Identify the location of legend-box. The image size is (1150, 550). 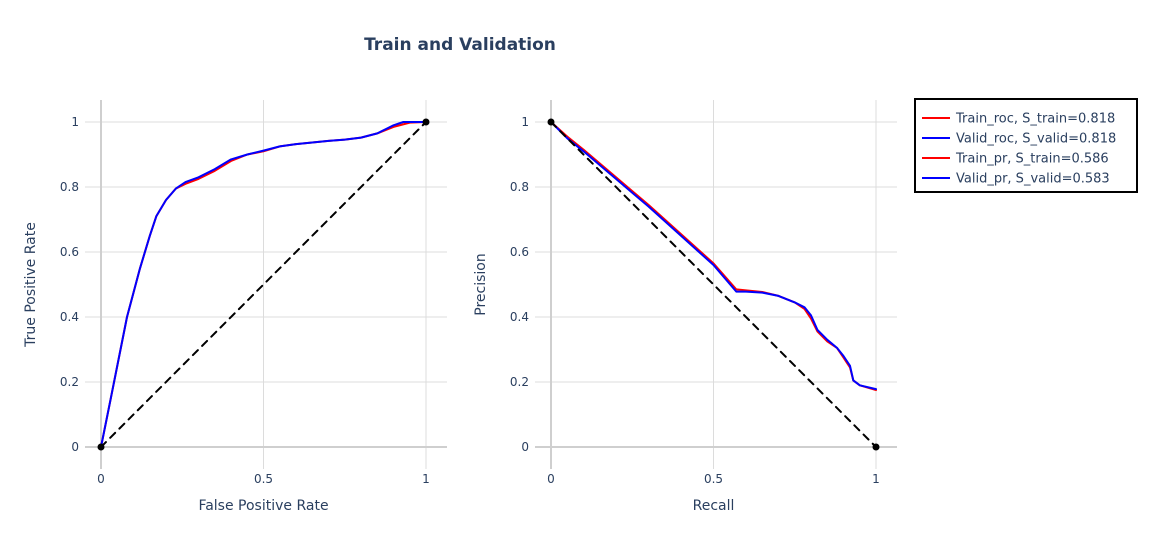
(1026, 145).